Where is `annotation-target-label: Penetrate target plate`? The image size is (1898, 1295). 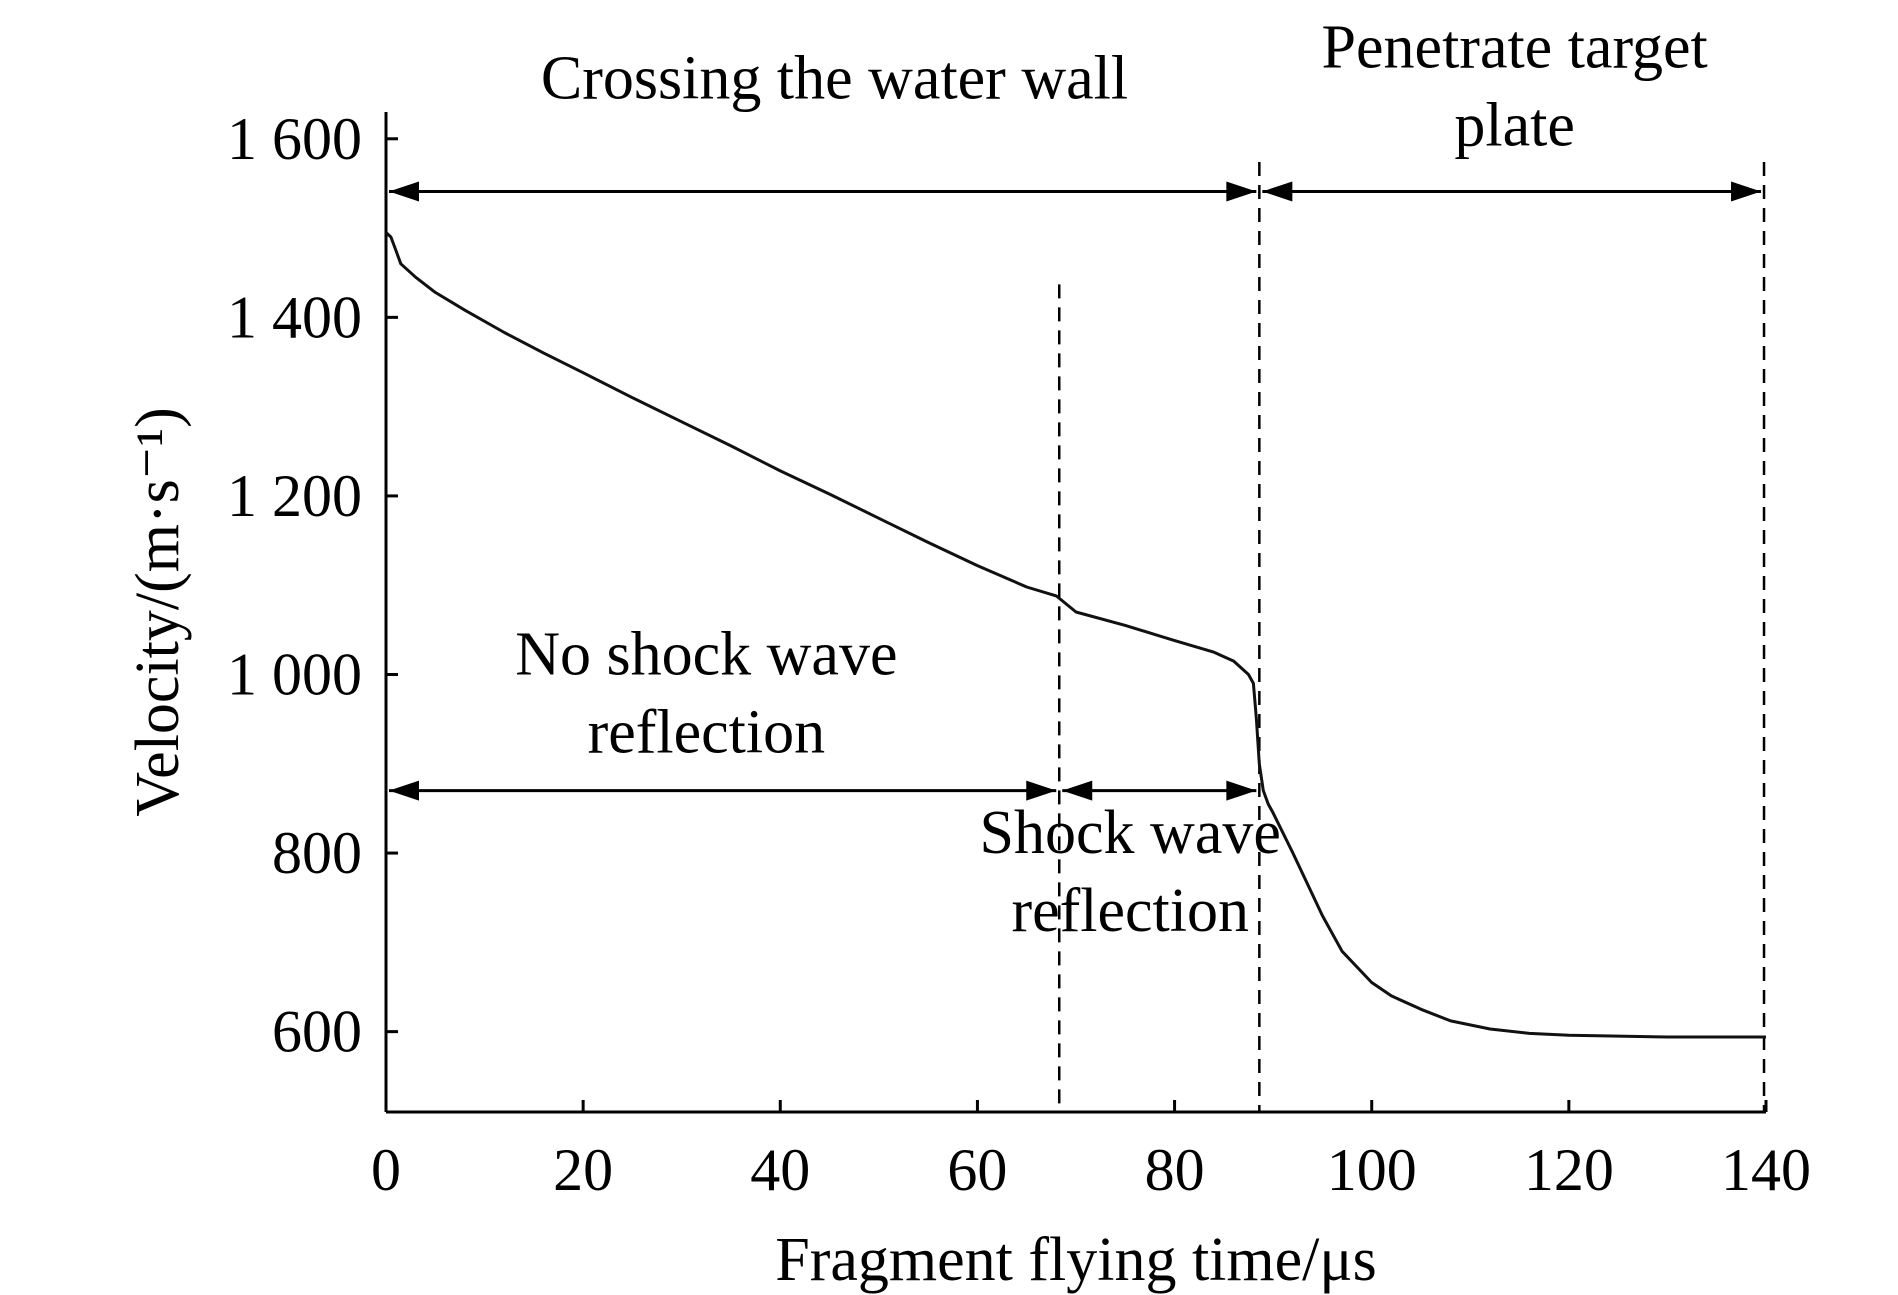 annotation-target-label: Penetrate target plate is located at coordinates (1515, 86).